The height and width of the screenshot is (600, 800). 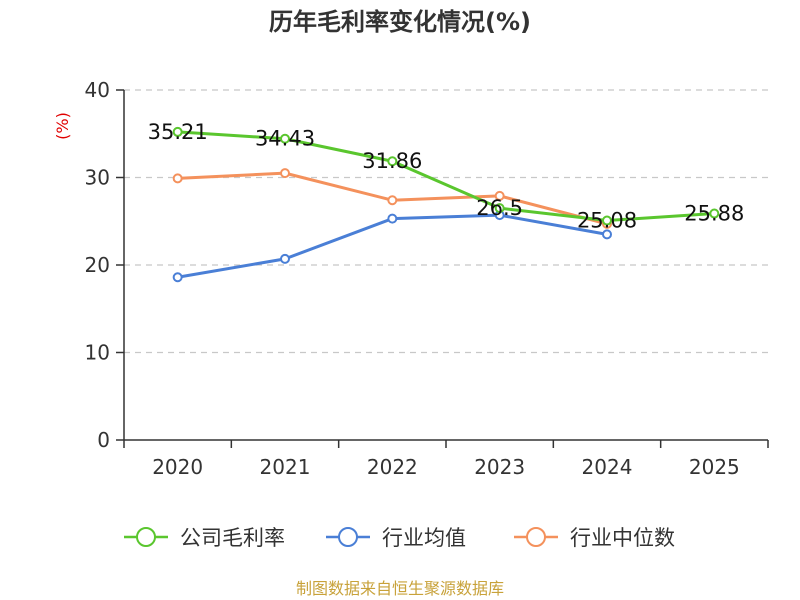 I want to click on data-label: 31.86, so click(x=392, y=161).